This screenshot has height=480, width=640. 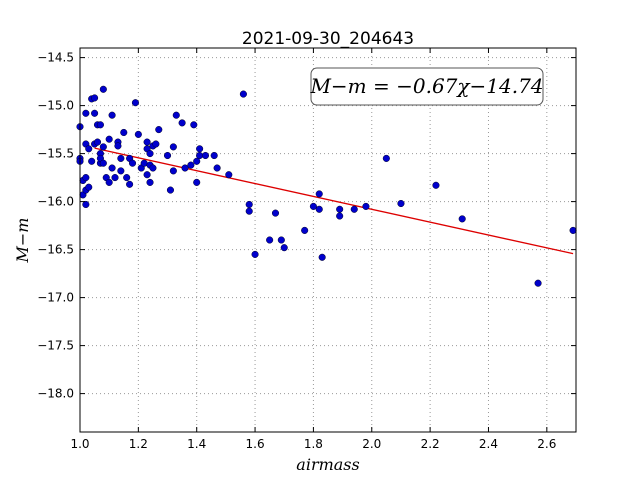 What do you see at coordinates (55, 106) in the screenshot?
I see `y-tick-label: −15.0` at bounding box center [55, 106].